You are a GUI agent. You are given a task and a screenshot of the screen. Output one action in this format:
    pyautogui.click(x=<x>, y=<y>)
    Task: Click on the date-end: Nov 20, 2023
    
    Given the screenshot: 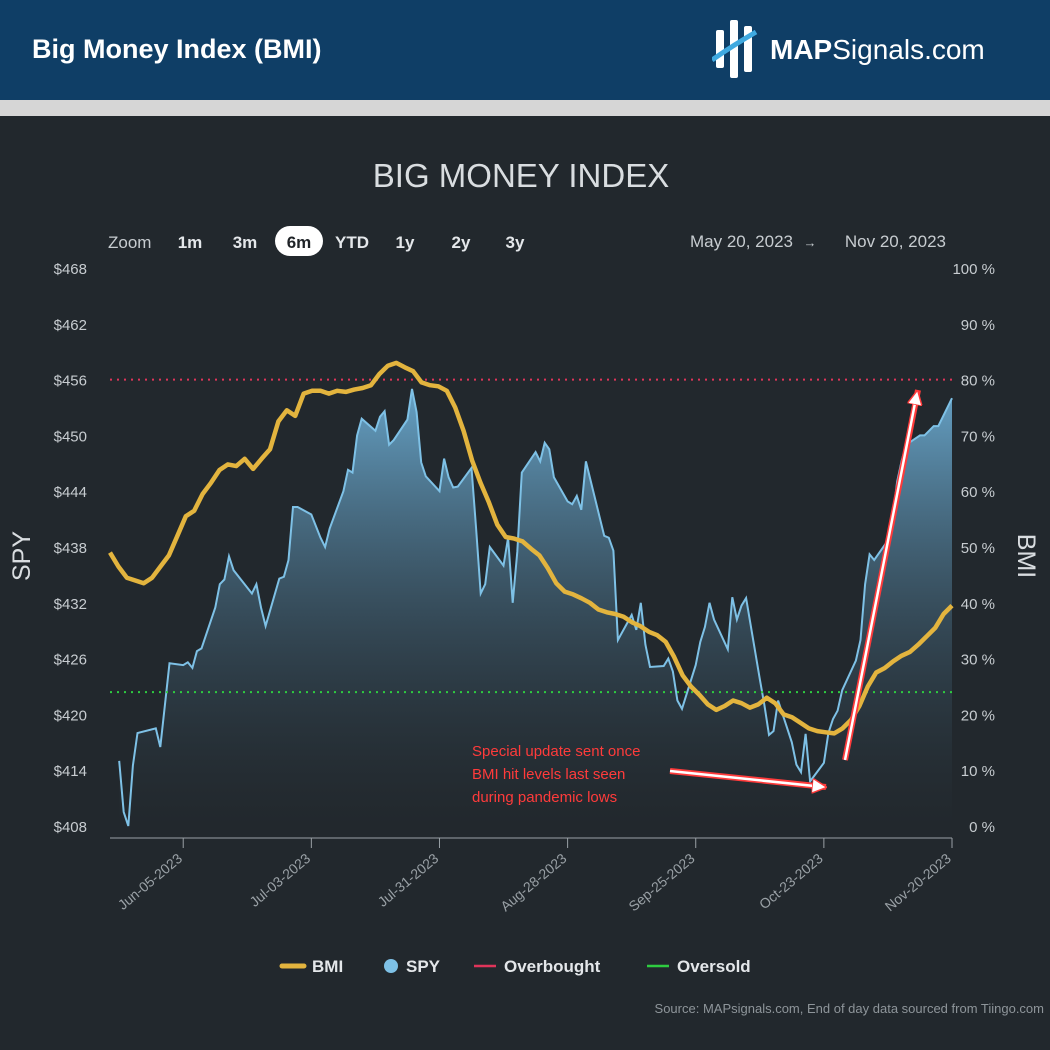 What is the action you would take?
    pyautogui.click(x=895, y=241)
    